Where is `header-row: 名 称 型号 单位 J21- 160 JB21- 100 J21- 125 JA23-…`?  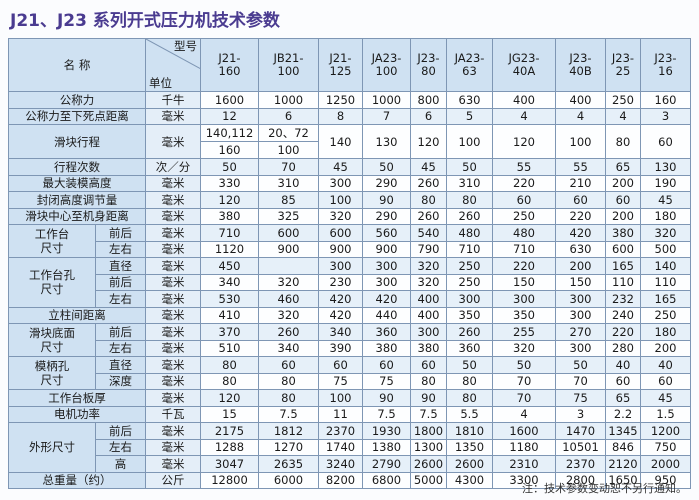
header-row: 名 称 型号 单位 J21- 160 JB21- 100 J21- 125 JA23-… is located at coordinates (349, 65).